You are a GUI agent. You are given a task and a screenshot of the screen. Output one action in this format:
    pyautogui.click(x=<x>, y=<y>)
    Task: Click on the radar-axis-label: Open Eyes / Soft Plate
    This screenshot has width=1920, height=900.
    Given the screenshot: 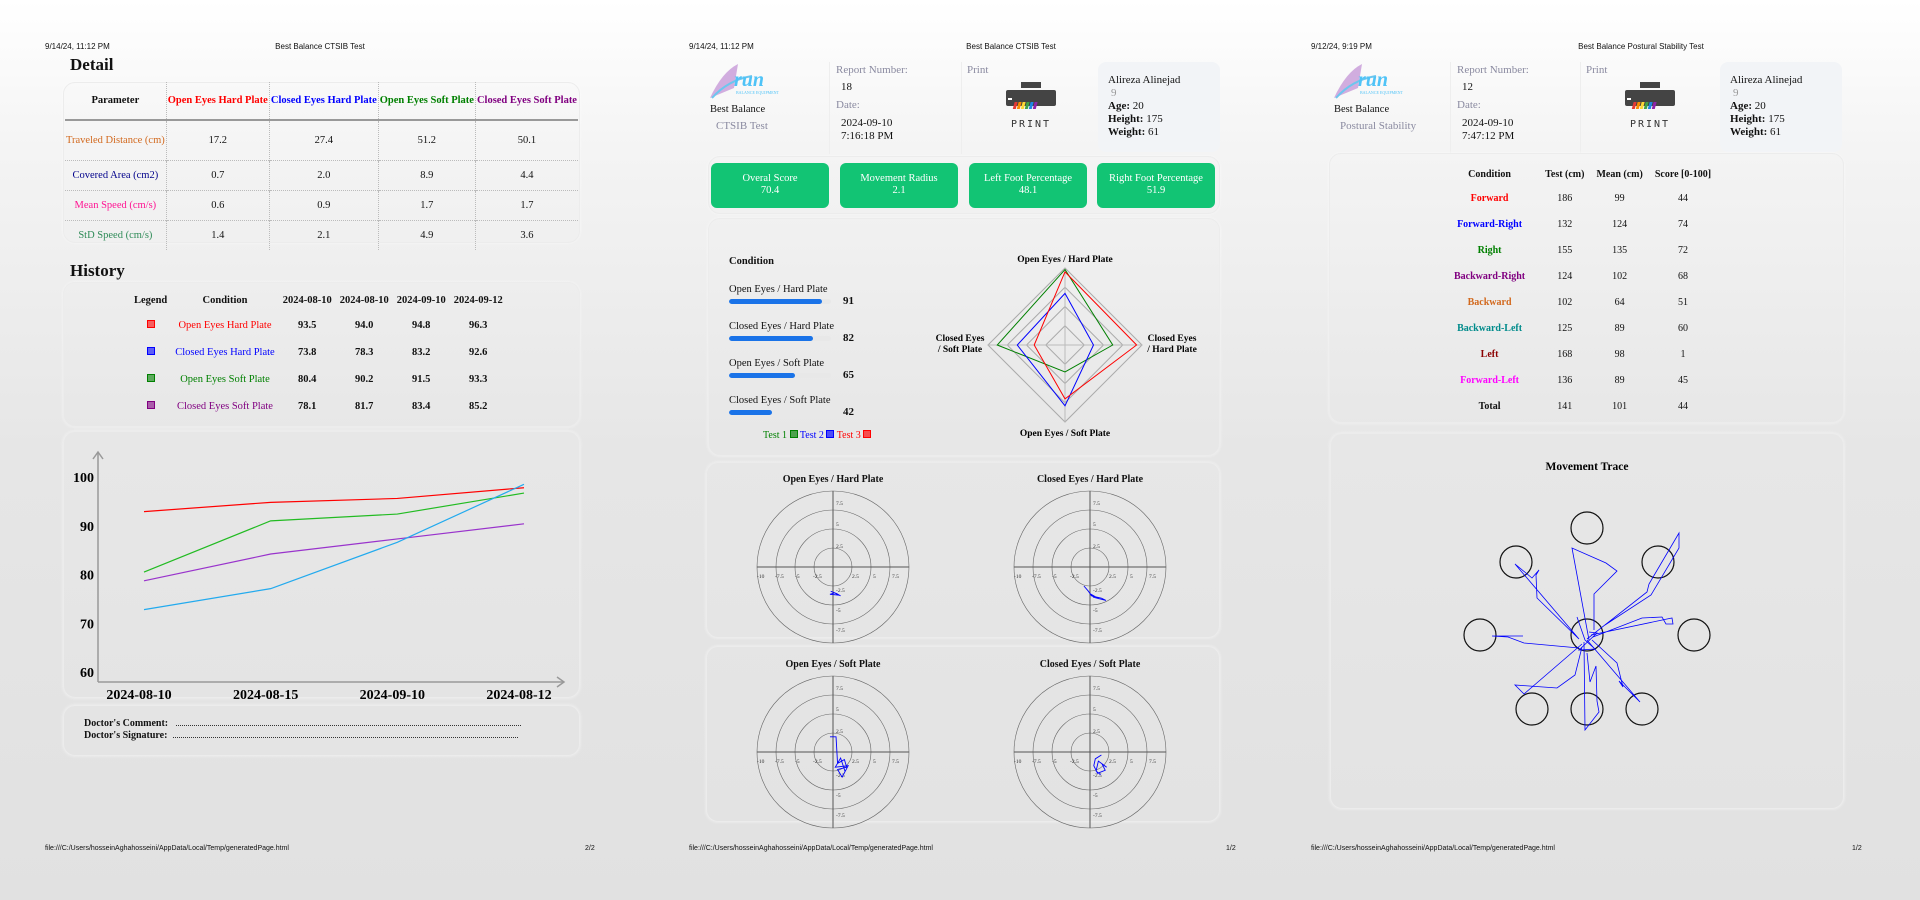 What is the action you would take?
    pyautogui.click(x=1065, y=434)
    